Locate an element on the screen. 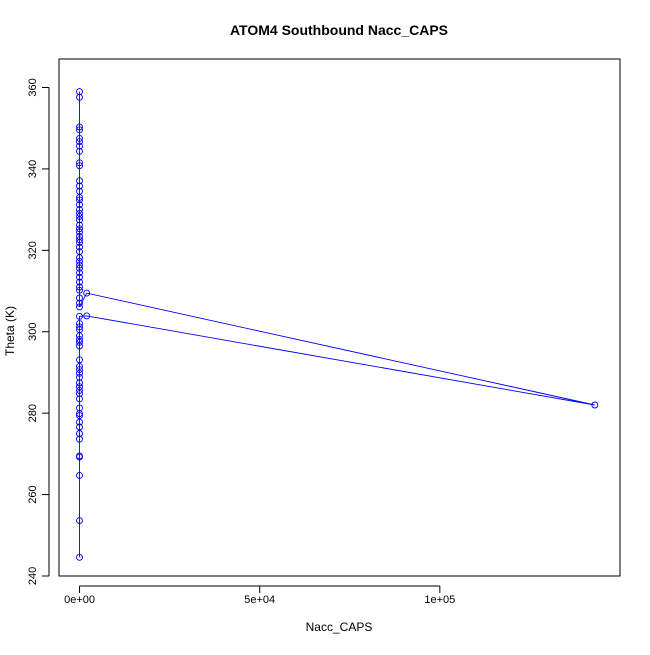  y-tick-label: 300 is located at coordinates (33, 332).